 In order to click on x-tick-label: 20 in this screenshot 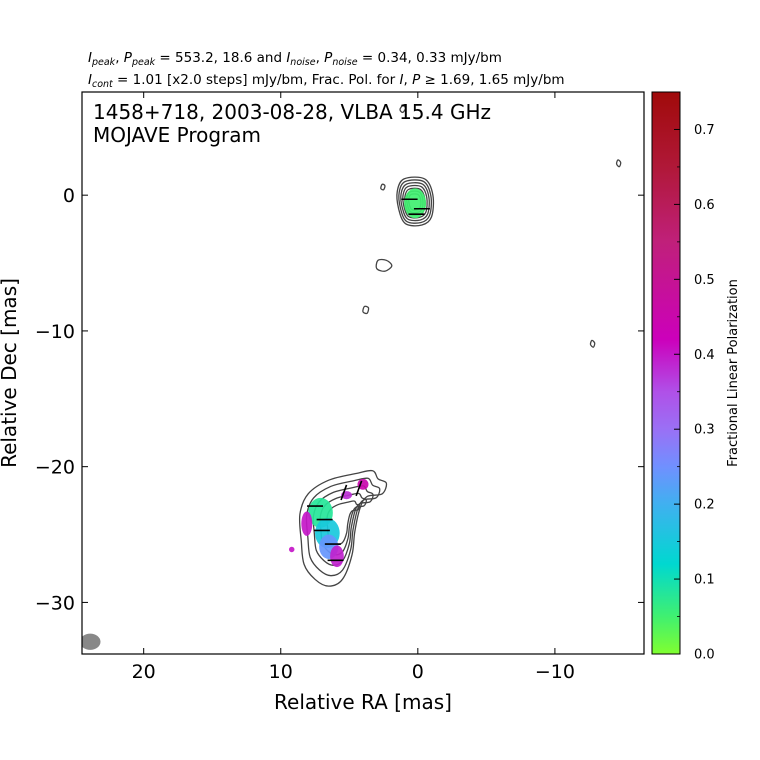, I will do `click(144, 672)`.